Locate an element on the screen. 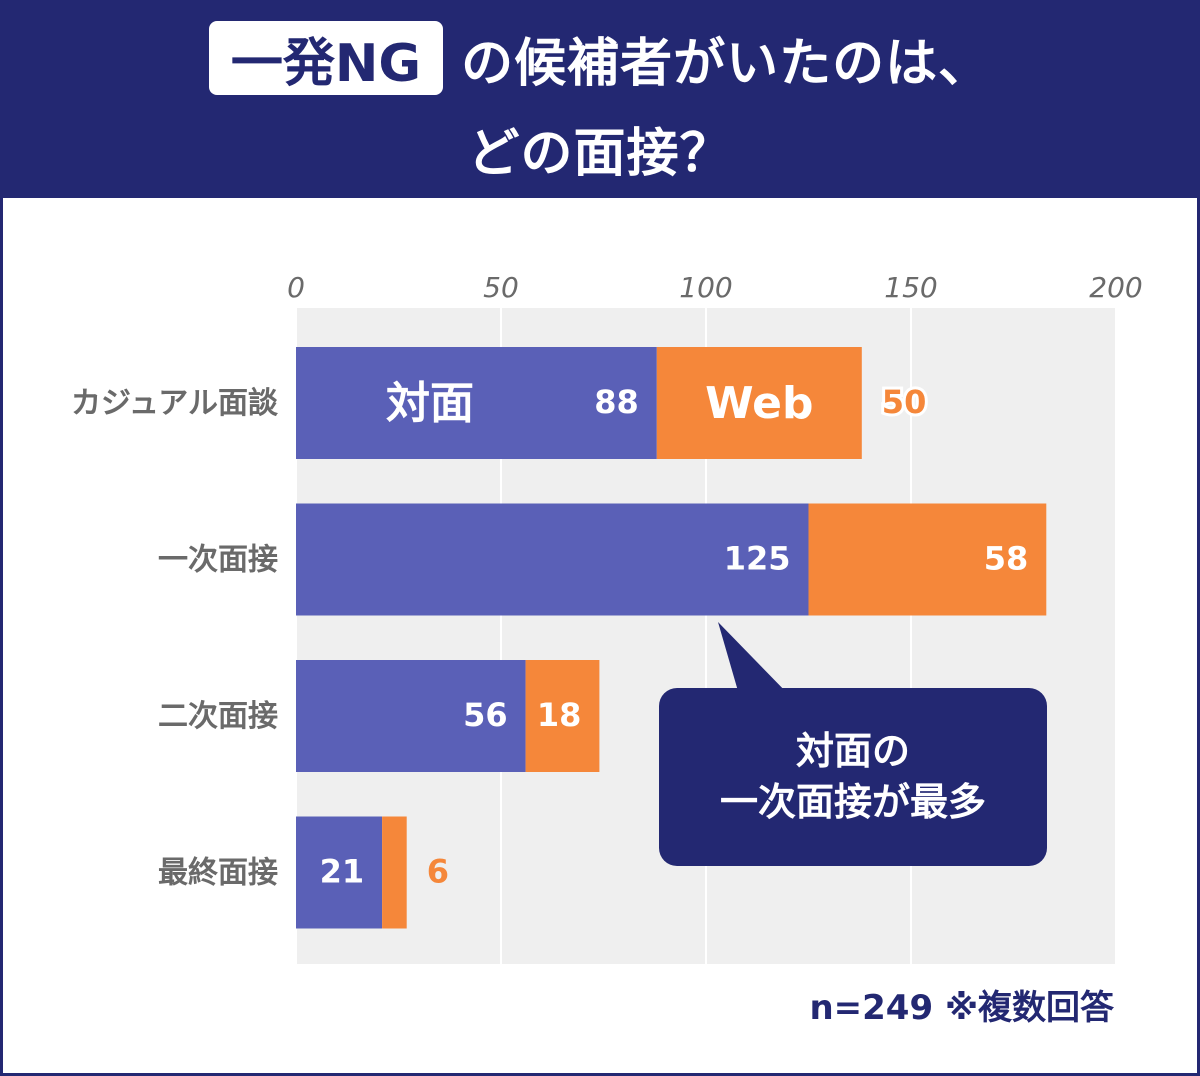  value-label-web: 18 is located at coordinates (559, 715).